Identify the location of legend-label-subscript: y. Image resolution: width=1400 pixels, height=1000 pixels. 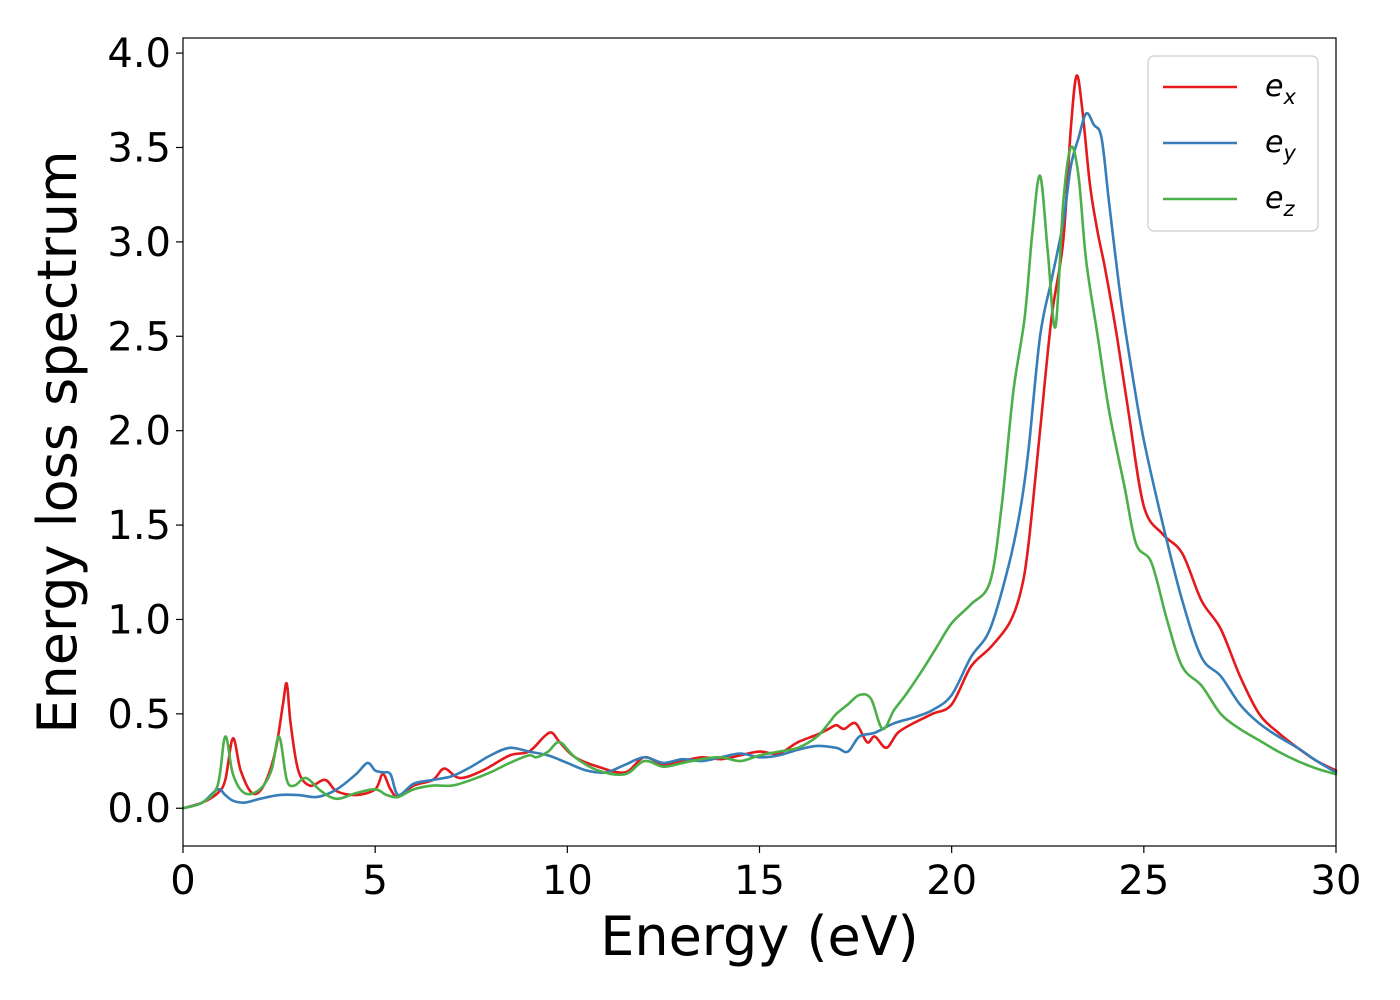
(1289, 153).